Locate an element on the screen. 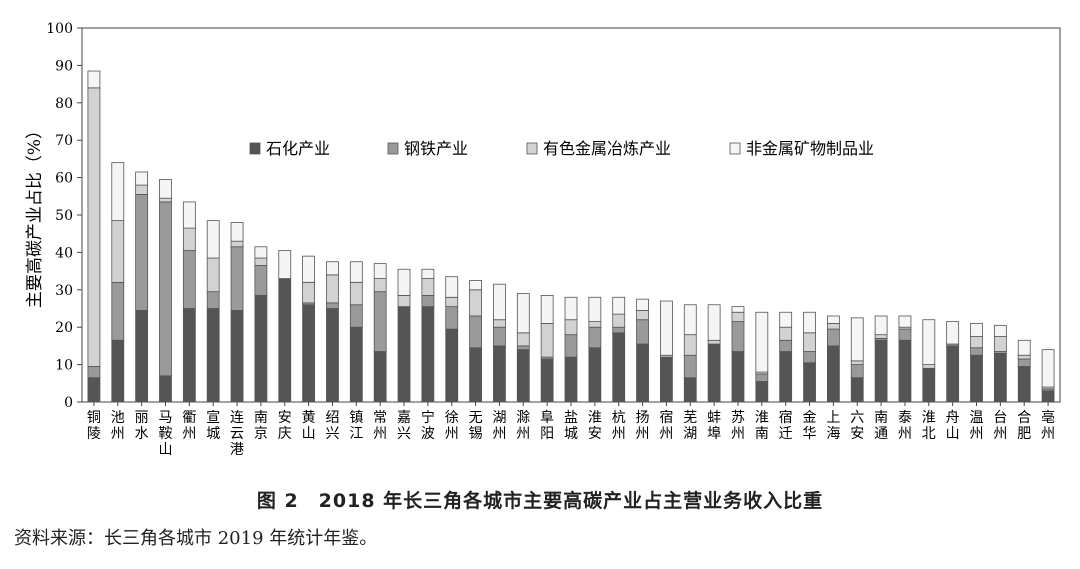 The width and height of the screenshot is (1080, 569). x-tick-label: 铜 is located at coordinates (94, 418).